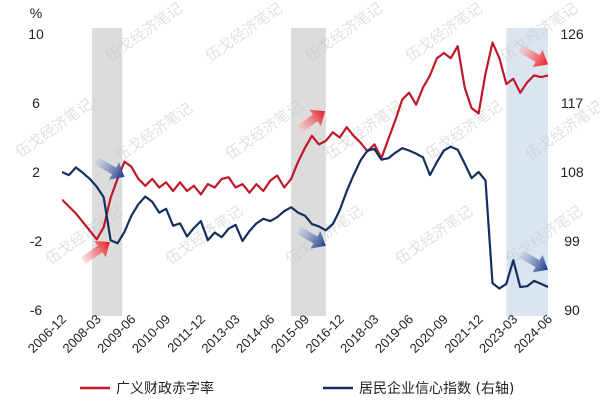 This screenshot has height=406, width=600. What do you see at coordinates (36, 13) in the screenshot?
I see `left-axis-unit: %` at bounding box center [36, 13].